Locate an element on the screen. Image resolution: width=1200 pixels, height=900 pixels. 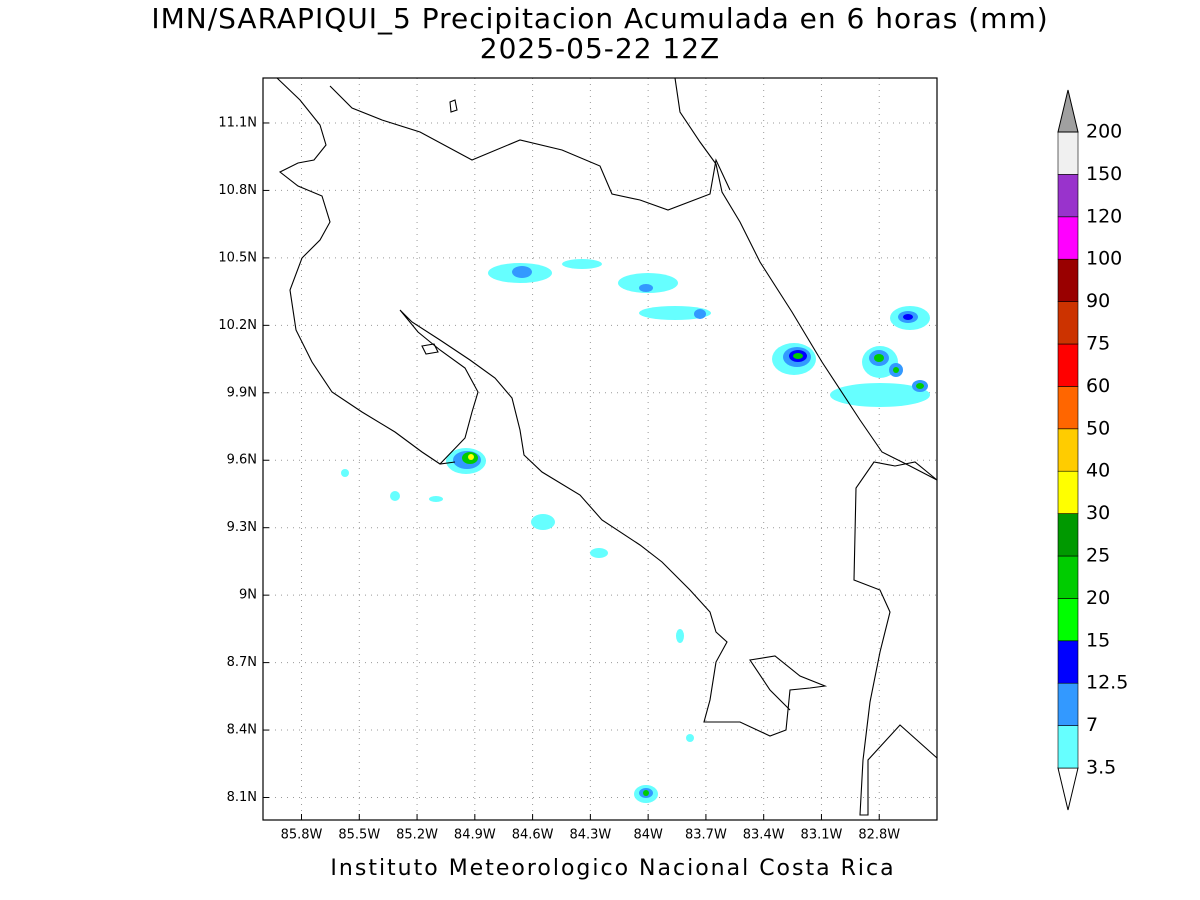
colorbar-label: 30 is located at coordinates (1098, 513).